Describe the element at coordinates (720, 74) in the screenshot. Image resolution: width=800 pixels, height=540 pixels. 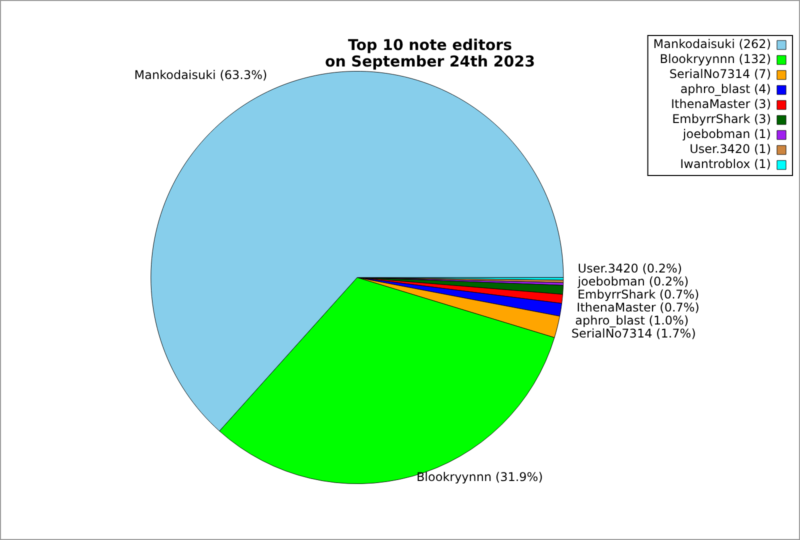
I see `legend-label: SerialNo7314 (7)` at that location.